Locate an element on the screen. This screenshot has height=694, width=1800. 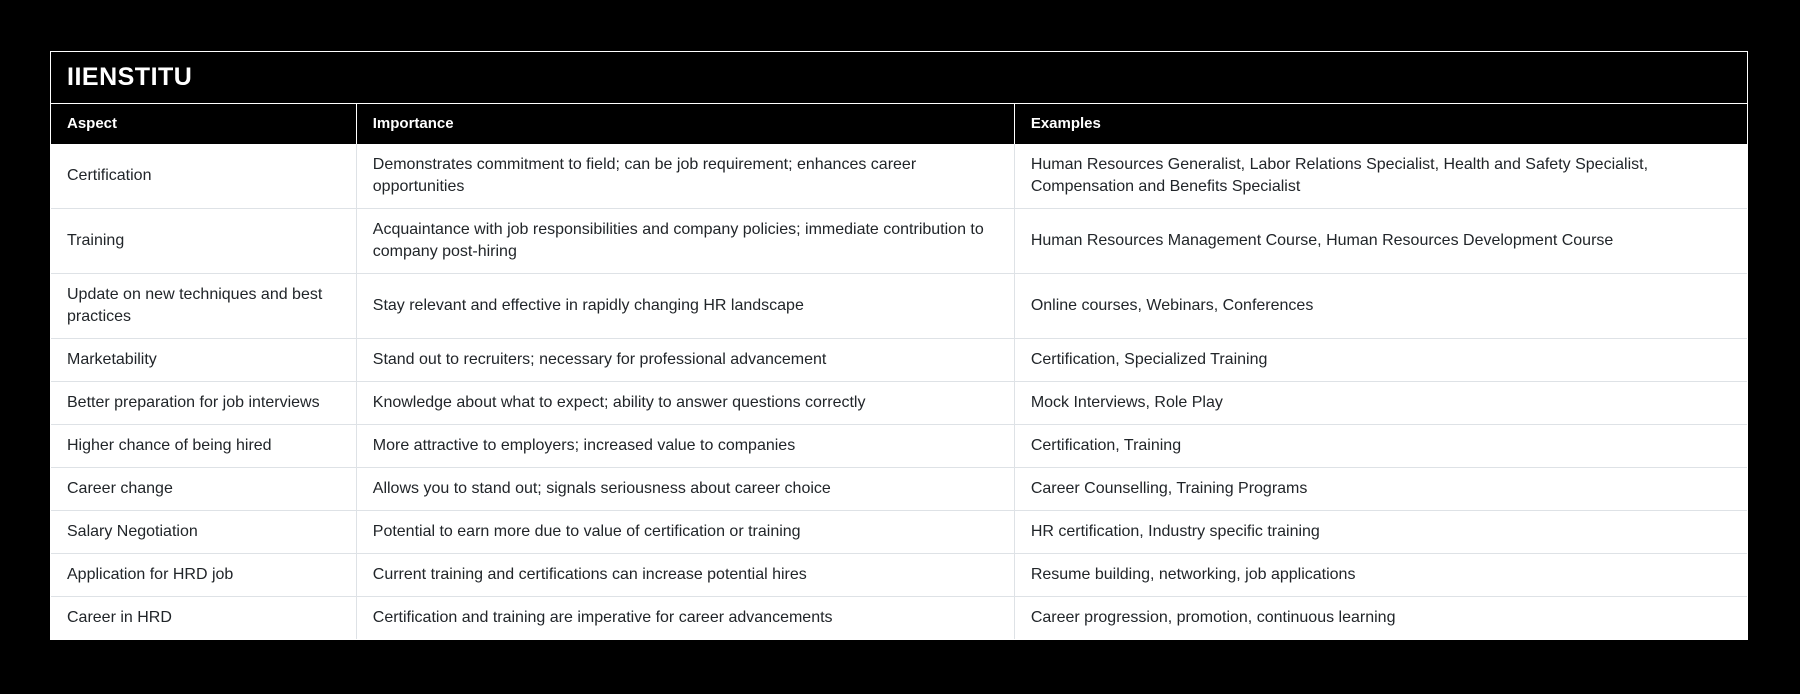
cell-aspect: Training is located at coordinates (204, 241).